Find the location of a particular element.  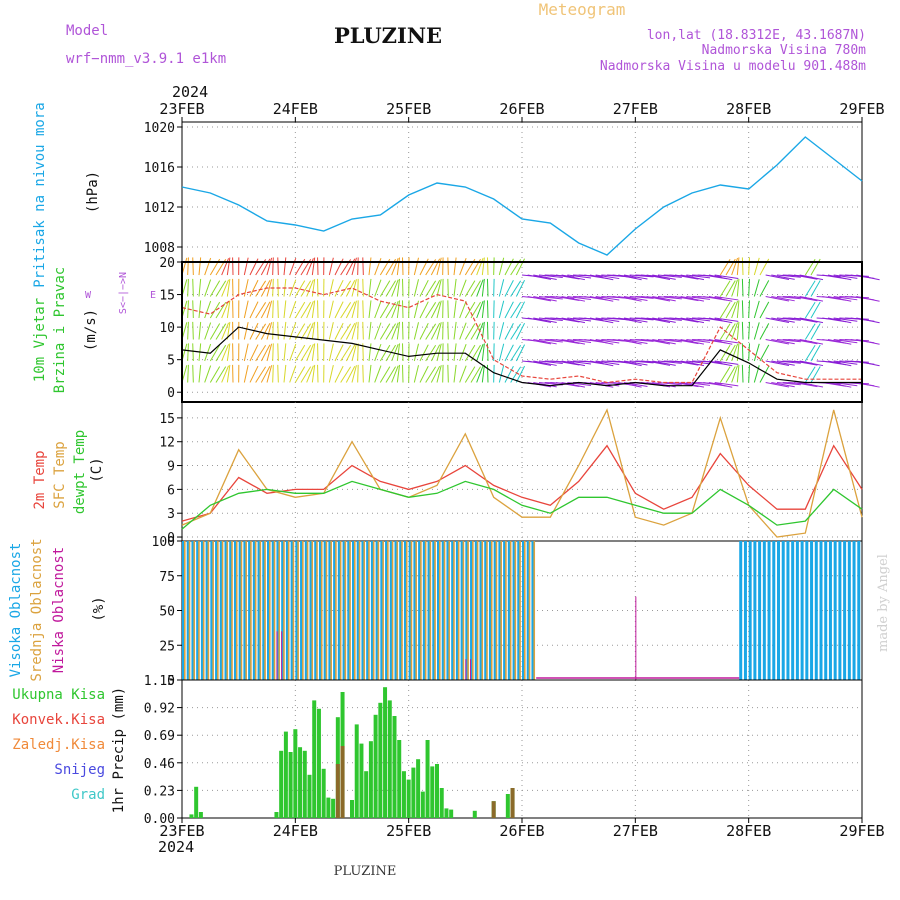

precip-conv-bar is located at coordinates (342, 782).